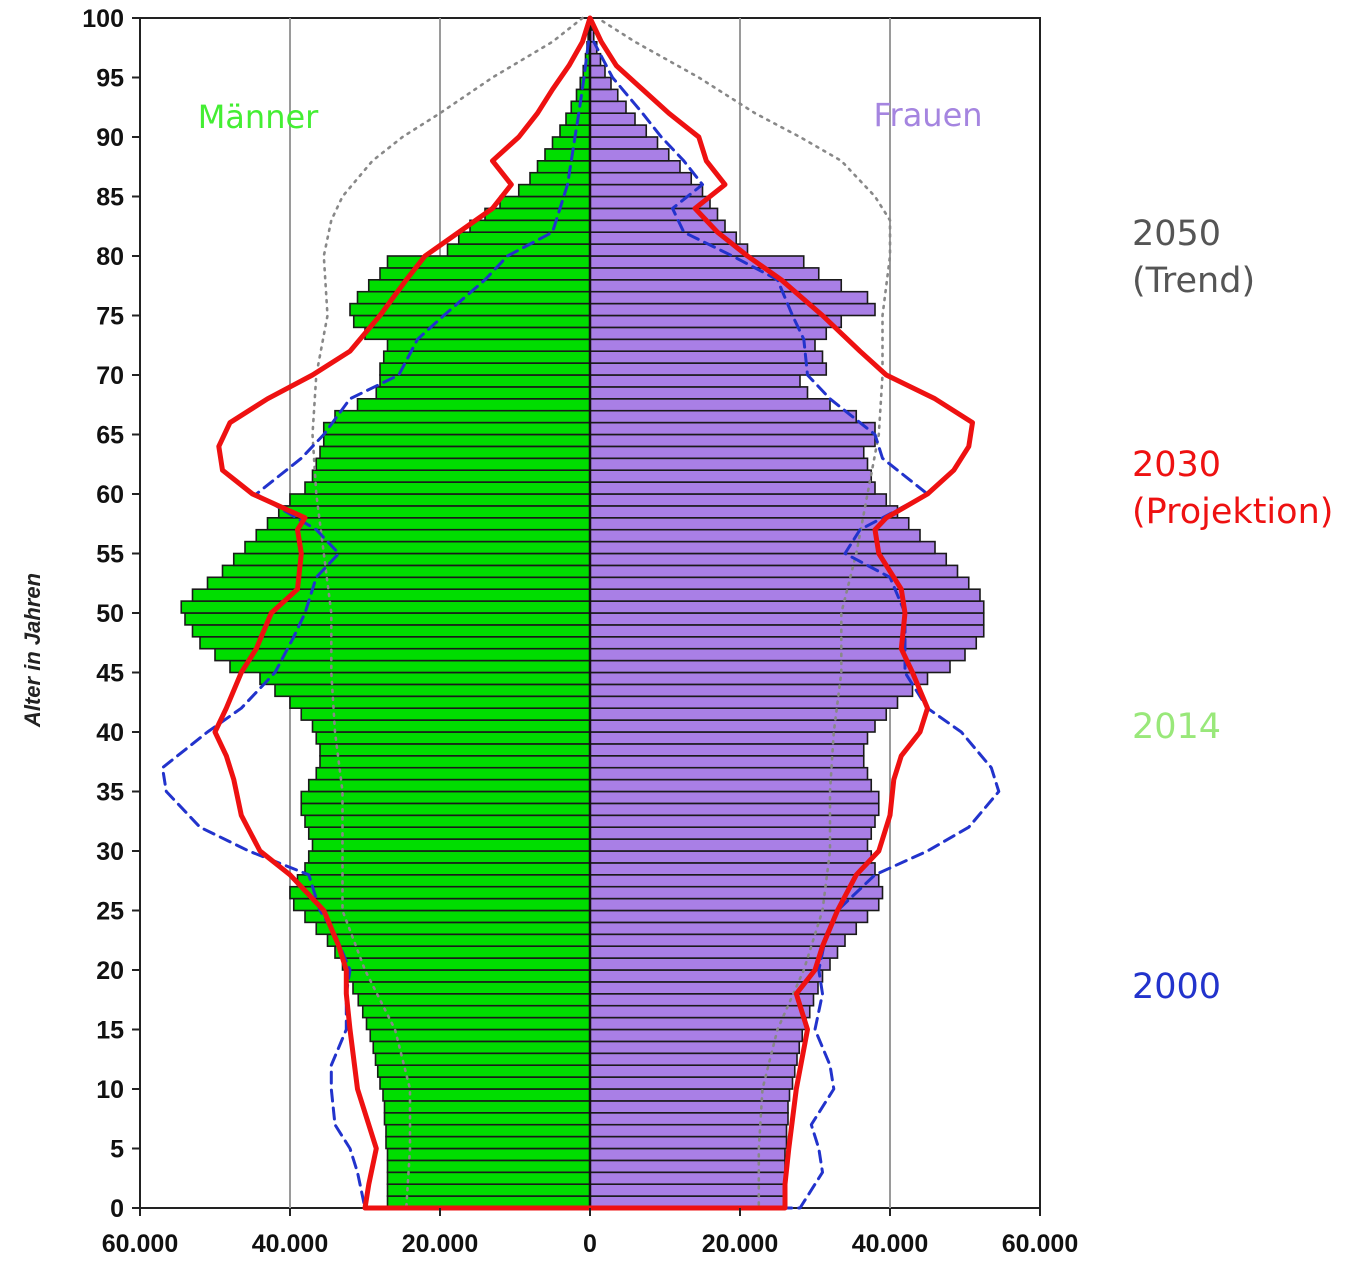 The width and height of the screenshot is (1368, 1264). Describe the element at coordinates (290, 1244) in the screenshot. I see `x-tick-label-1: 40.000` at that location.